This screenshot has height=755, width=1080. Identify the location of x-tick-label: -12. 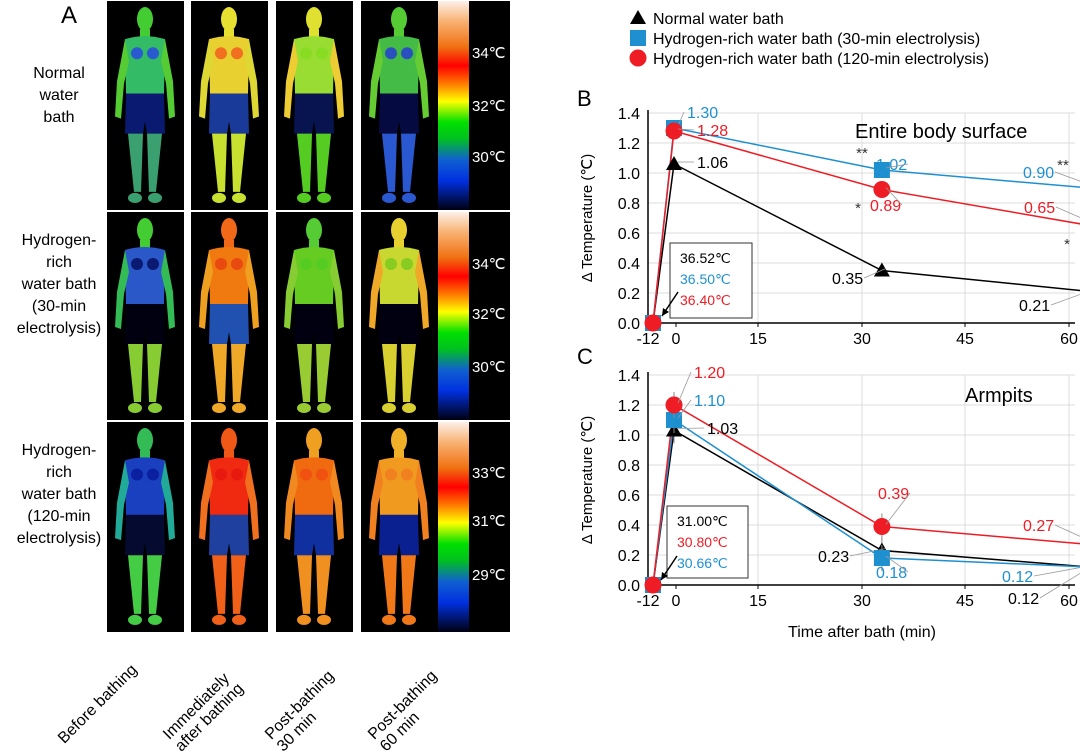
(647, 601).